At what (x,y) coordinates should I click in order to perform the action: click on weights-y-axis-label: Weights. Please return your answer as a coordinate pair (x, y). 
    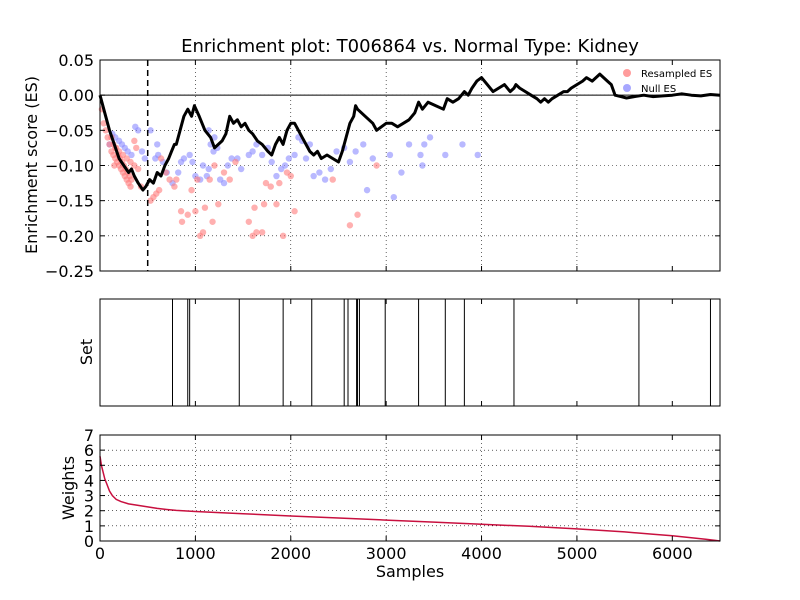
    Looking at the image, I should click on (68, 488).